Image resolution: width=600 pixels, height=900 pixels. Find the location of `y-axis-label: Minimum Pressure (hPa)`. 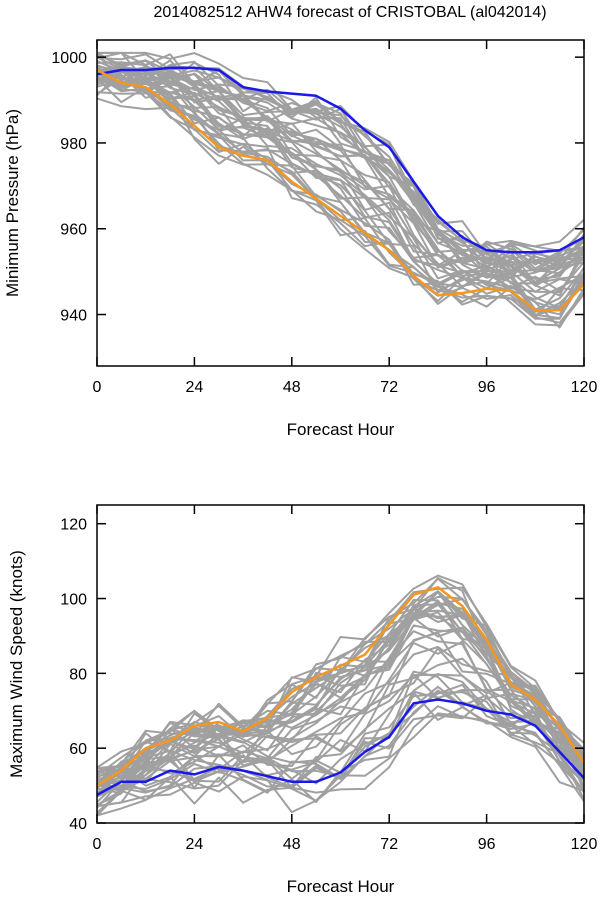

y-axis-label: Minimum Pressure (hPa) is located at coordinates (12, 203).